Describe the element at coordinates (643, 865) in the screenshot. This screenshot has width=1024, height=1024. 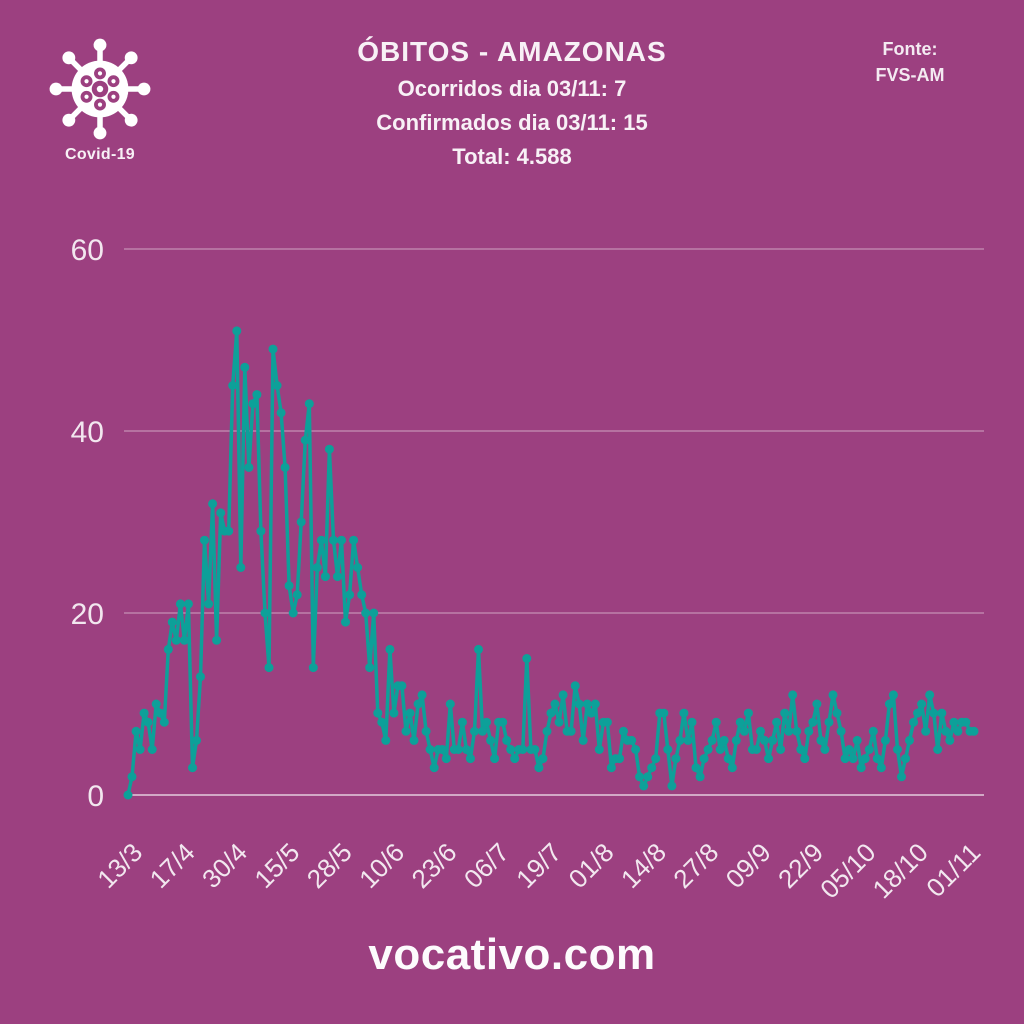
I see `x-tick-label: 14/8` at that location.